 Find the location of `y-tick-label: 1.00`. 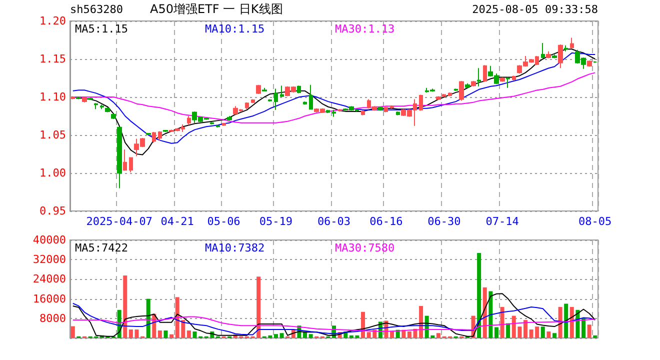

y-tick-label: 1.00 is located at coordinates (53, 173).